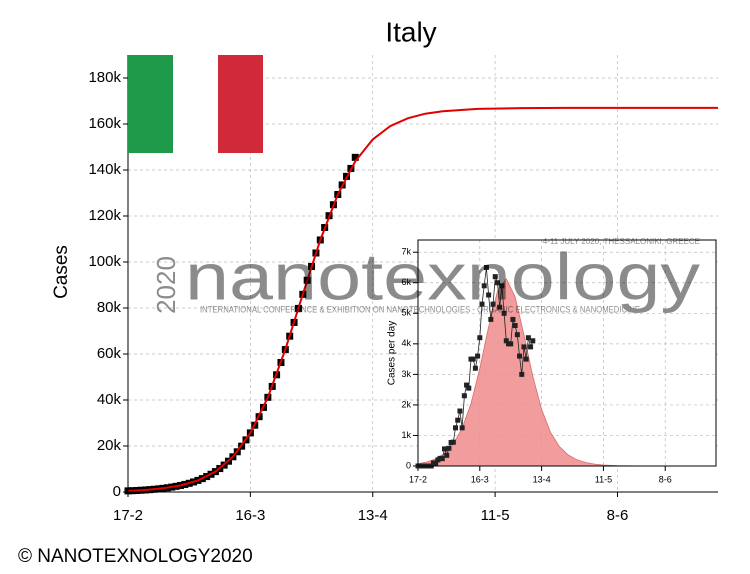 This screenshot has width=750, height=574. What do you see at coordinates (109, 307) in the screenshot?
I see `y-tick-label: 80k` at bounding box center [109, 307].